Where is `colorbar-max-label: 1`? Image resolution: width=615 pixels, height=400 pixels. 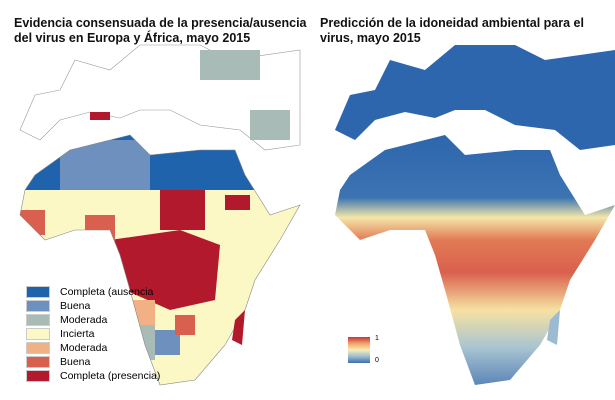 colorbar-max-label: 1 is located at coordinates (377, 338).